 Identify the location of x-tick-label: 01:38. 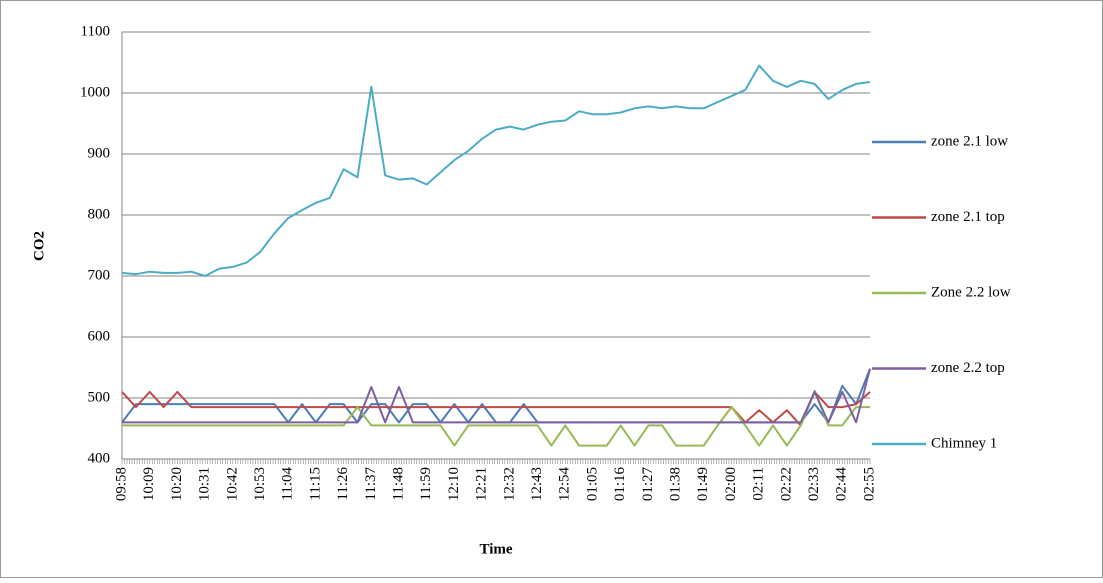
(676, 484).